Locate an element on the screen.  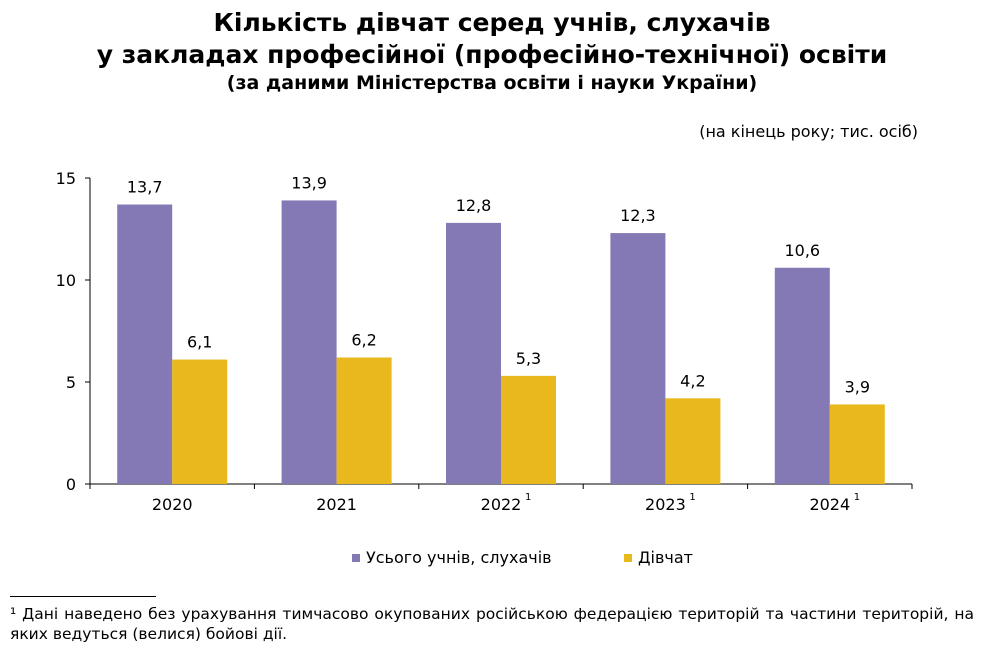
chart-title-line1: Кількість дівчат серед учнів, слухачів is located at coordinates (492, 22).